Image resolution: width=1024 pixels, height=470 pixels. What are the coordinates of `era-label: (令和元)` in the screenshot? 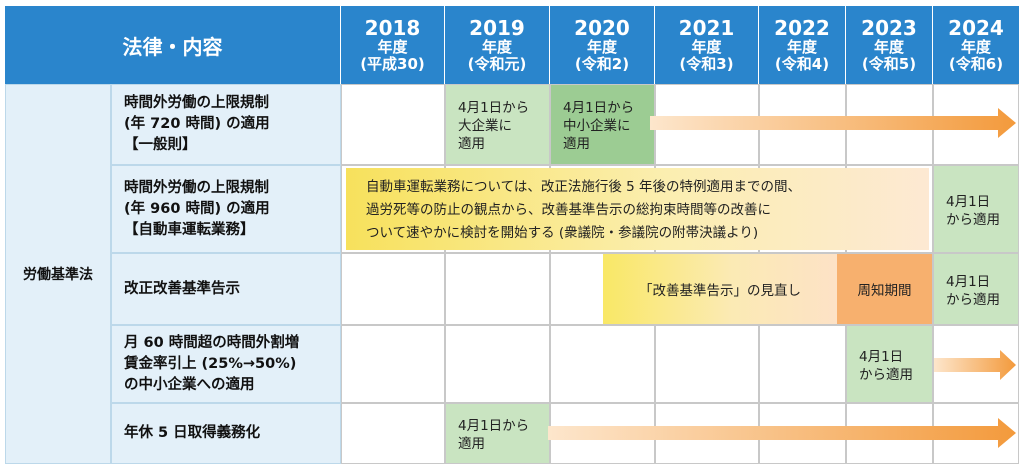 It's located at (497, 64).